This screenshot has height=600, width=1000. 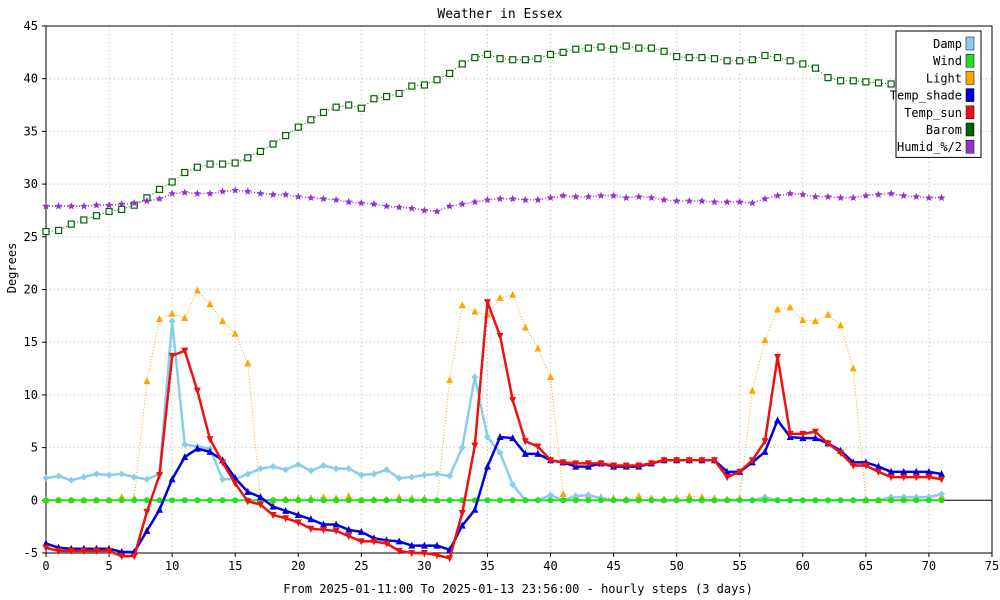 I want to click on legend-label: Temp_sun, so click(x=933, y=113).